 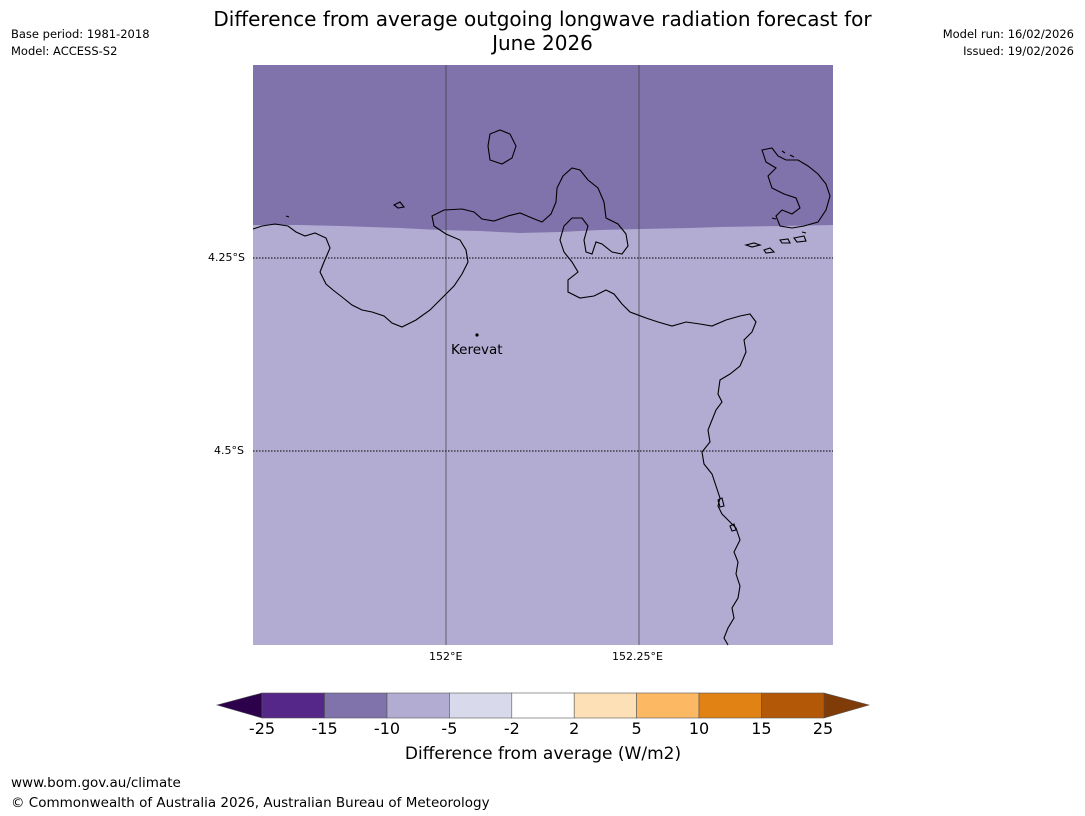 I want to click on model-run: Model run: 16/02/2026, so click(x=1008, y=34).